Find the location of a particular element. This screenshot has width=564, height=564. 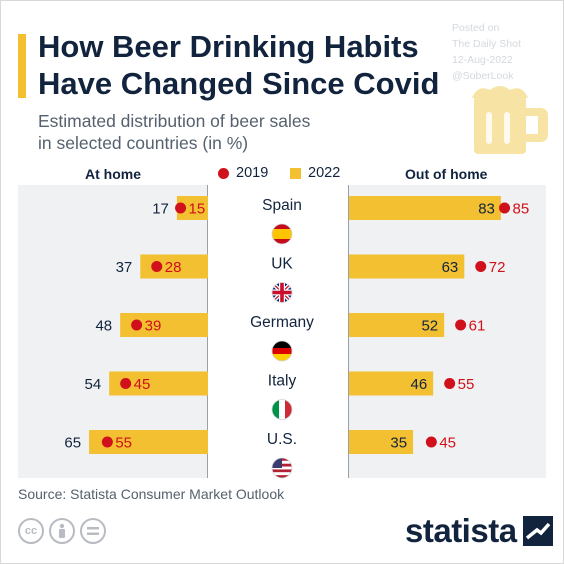

uk-flag-icon is located at coordinates (282, 292).